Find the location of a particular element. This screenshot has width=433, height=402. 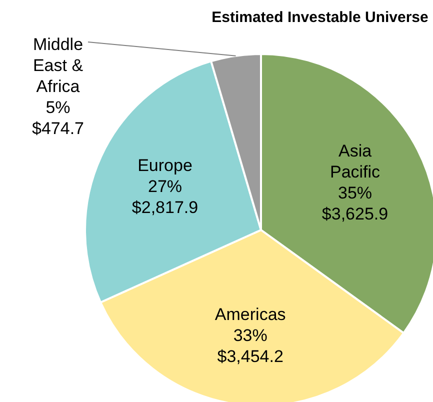

slice-label: Americas is located at coordinates (250, 314).